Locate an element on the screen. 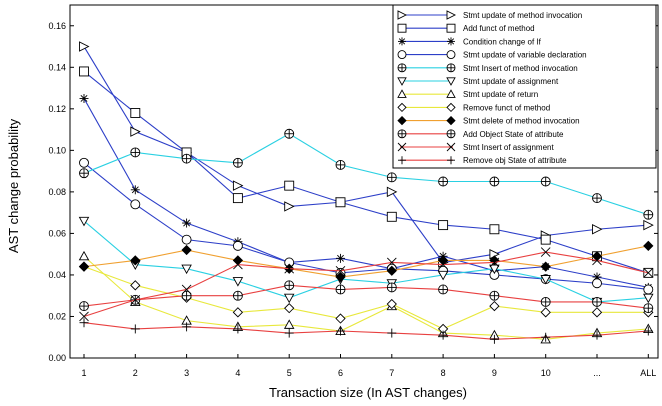 The width and height of the screenshot is (662, 406). legend-item: Stmt update of variable declaration is located at coordinates (492, 55).